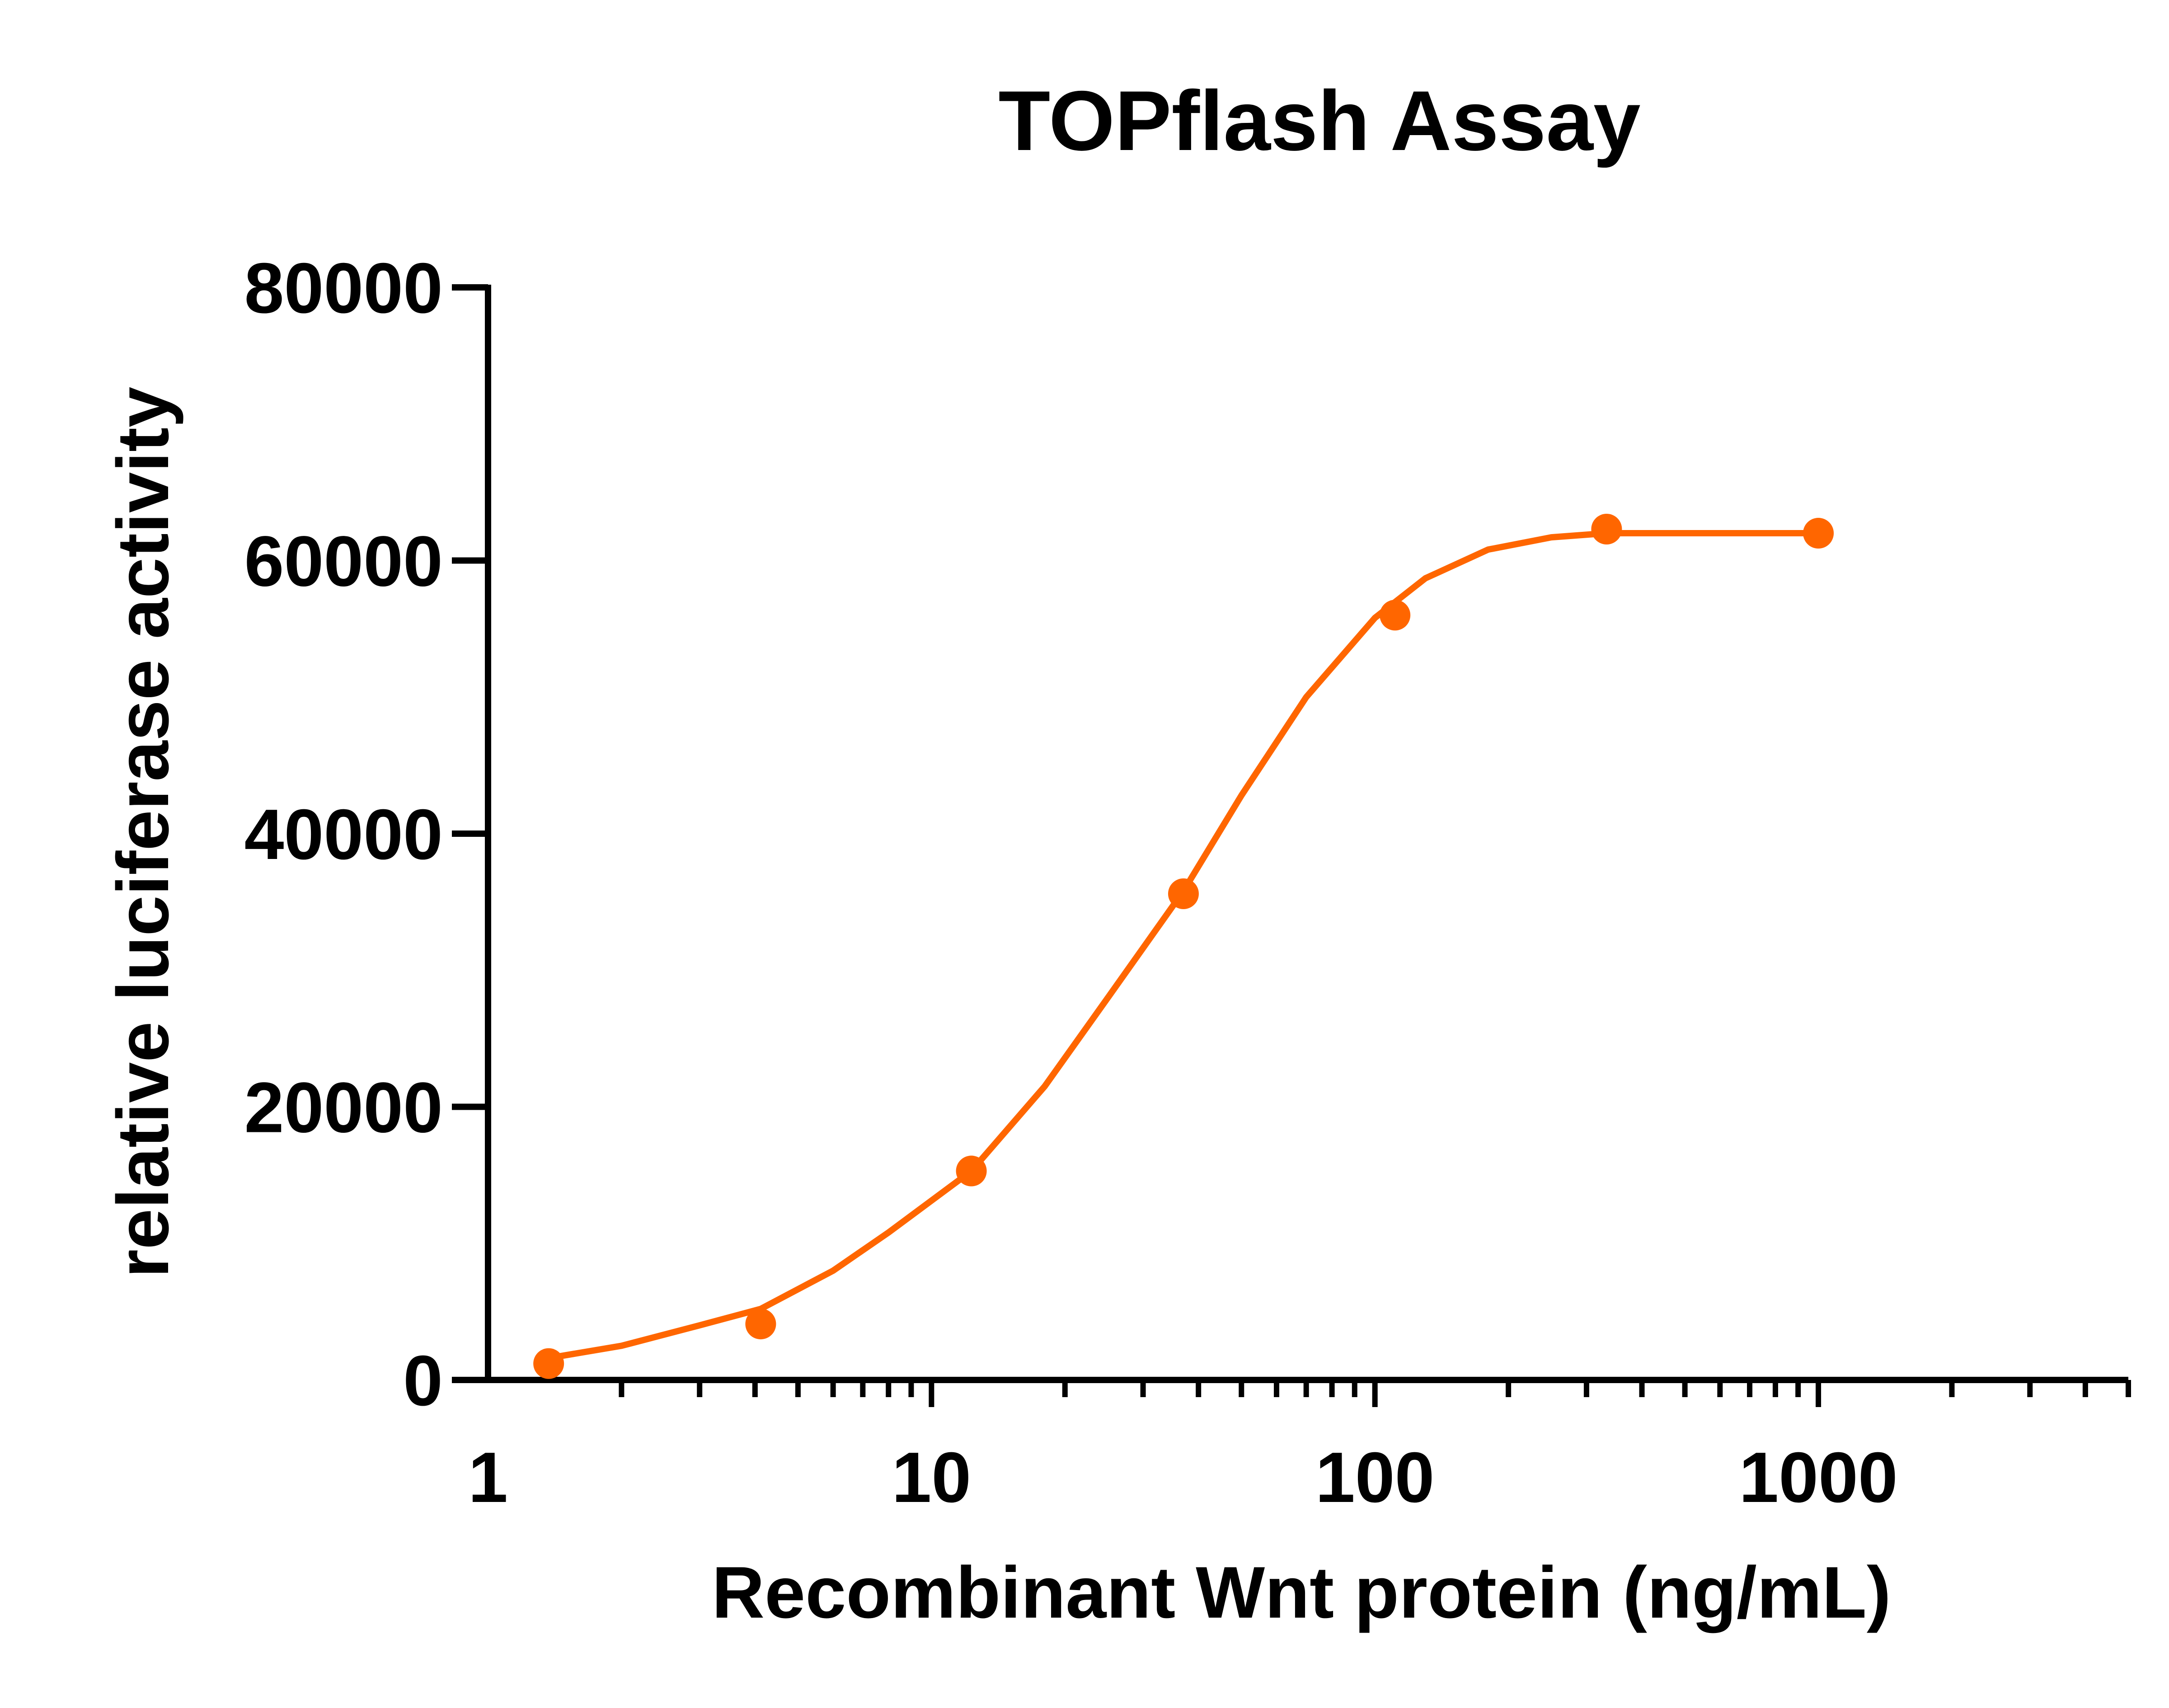 This screenshot has height=1708, width=2169. I want to click on y-tick-label: 80000, so click(344, 288).